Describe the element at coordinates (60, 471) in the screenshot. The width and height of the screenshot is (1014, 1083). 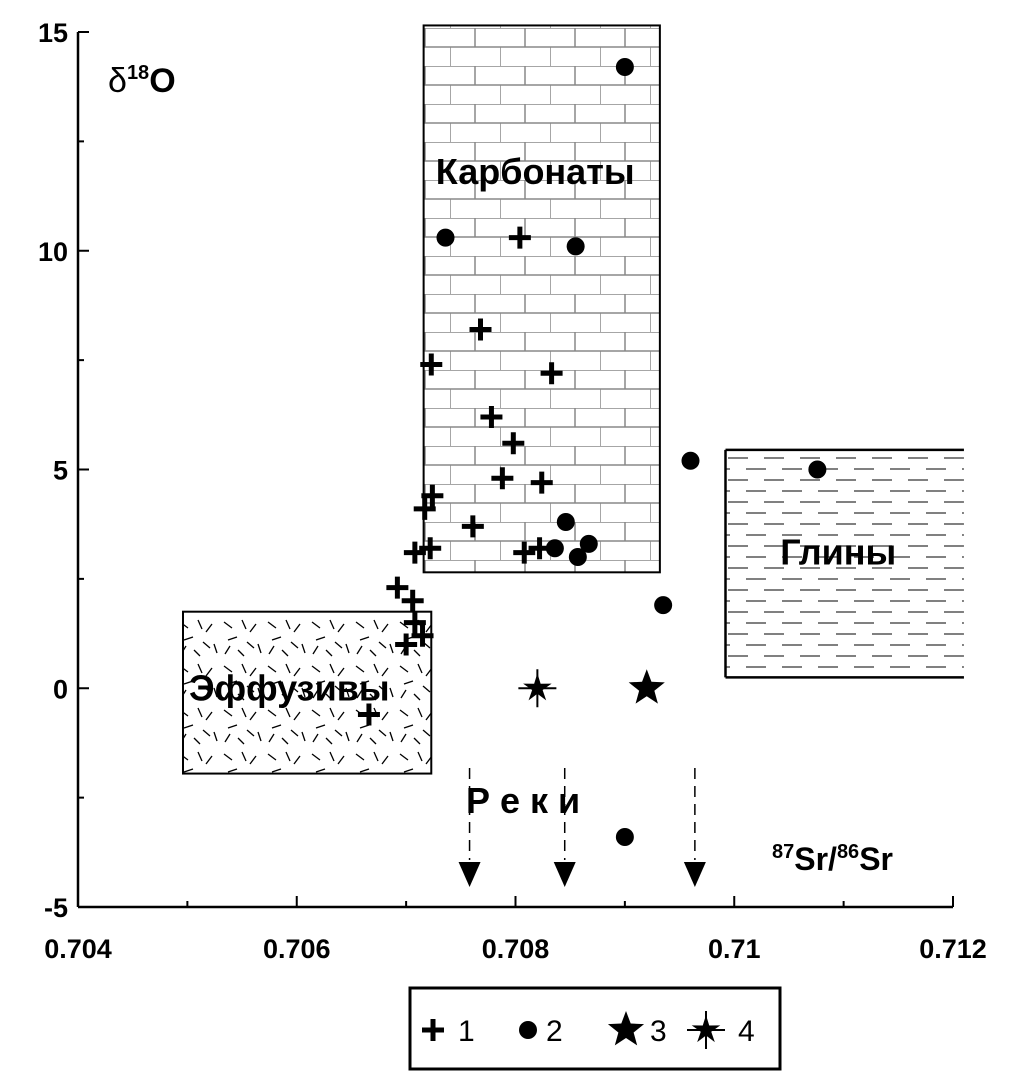
I see `y-tick-label: 5` at that location.